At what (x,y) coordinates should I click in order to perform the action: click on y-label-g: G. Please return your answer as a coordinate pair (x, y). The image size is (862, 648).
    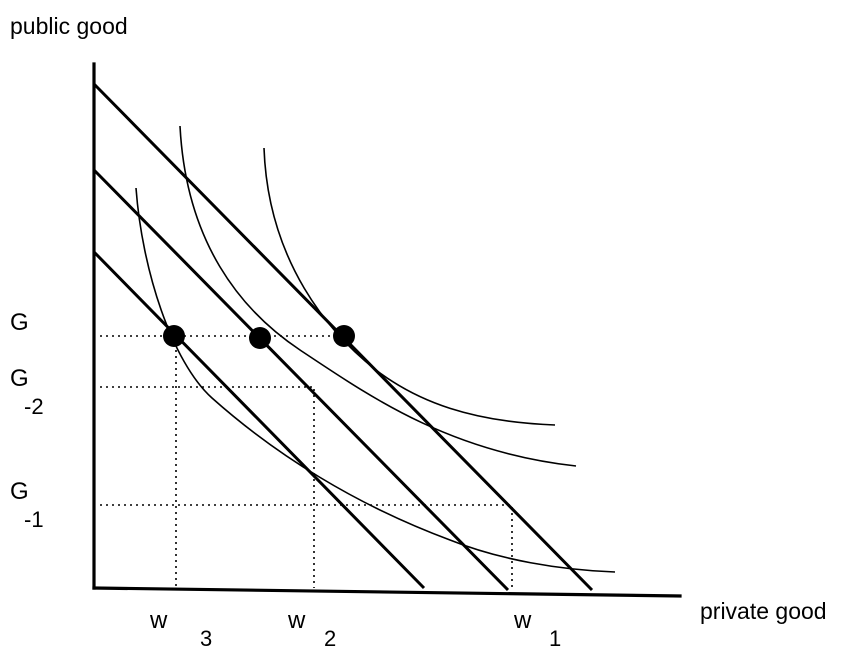
    Looking at the image, I should click on (19, 322).